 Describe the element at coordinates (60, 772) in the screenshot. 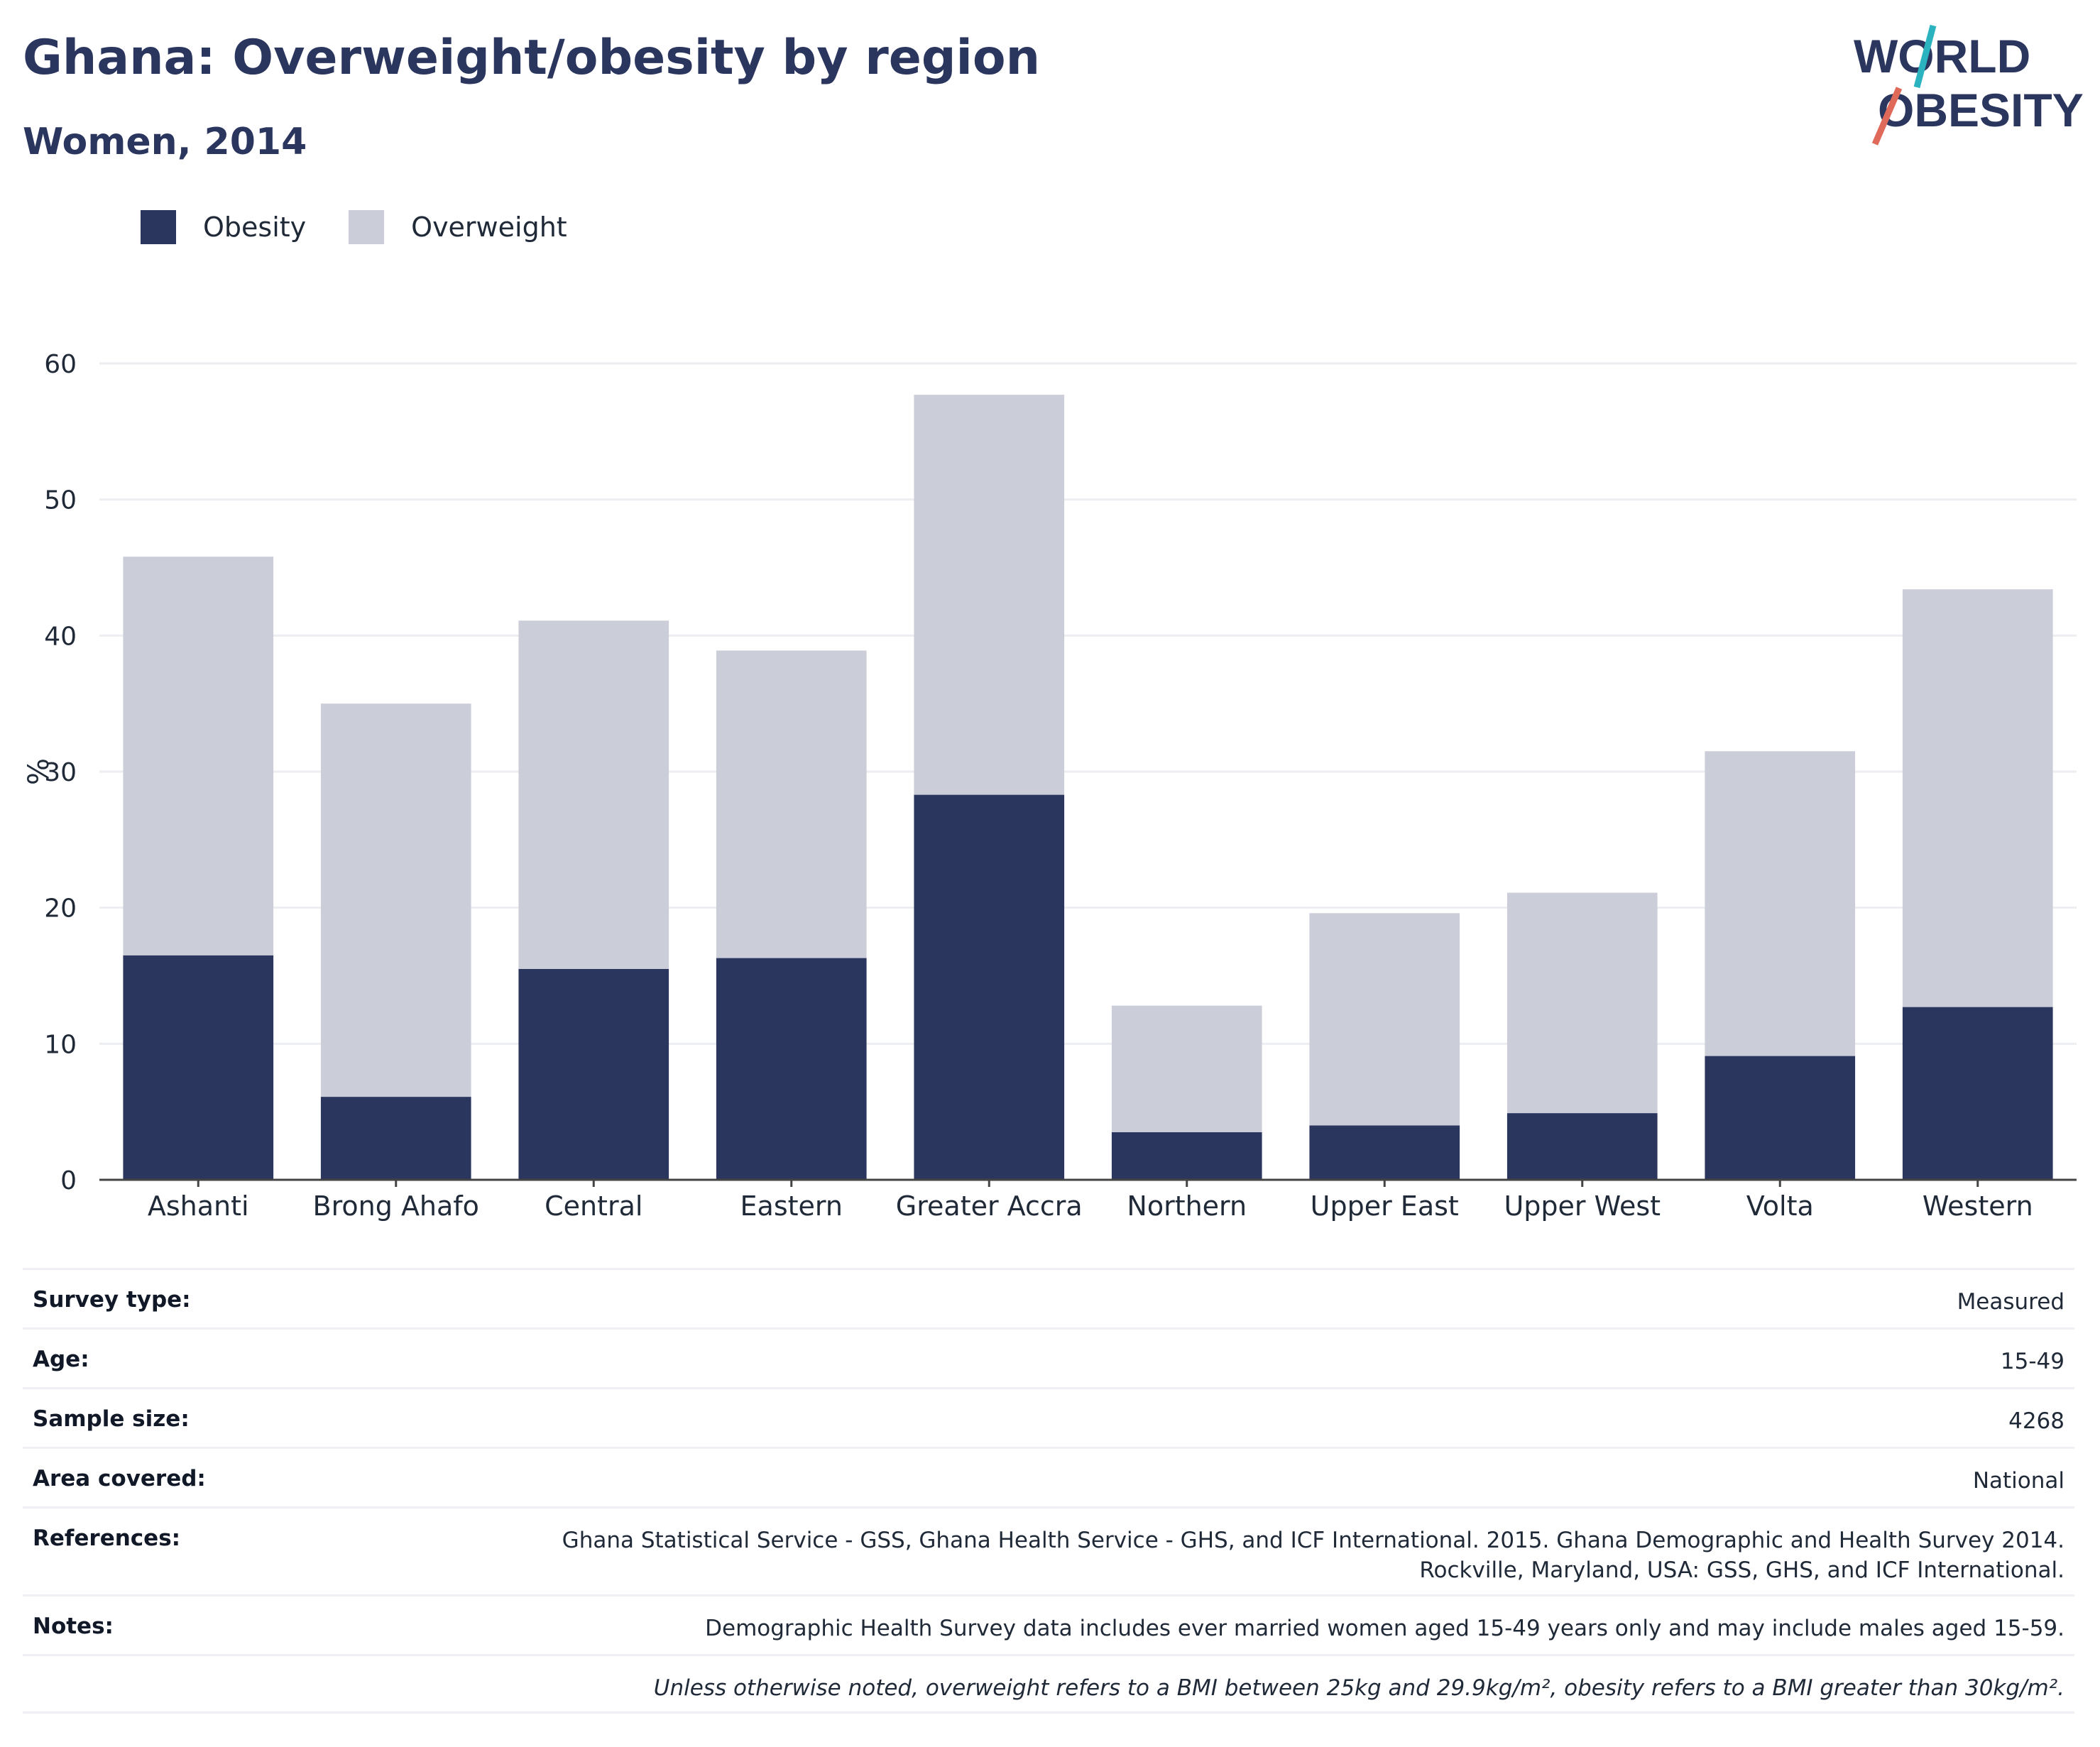

I see `y-tick-label: 30` at that location.